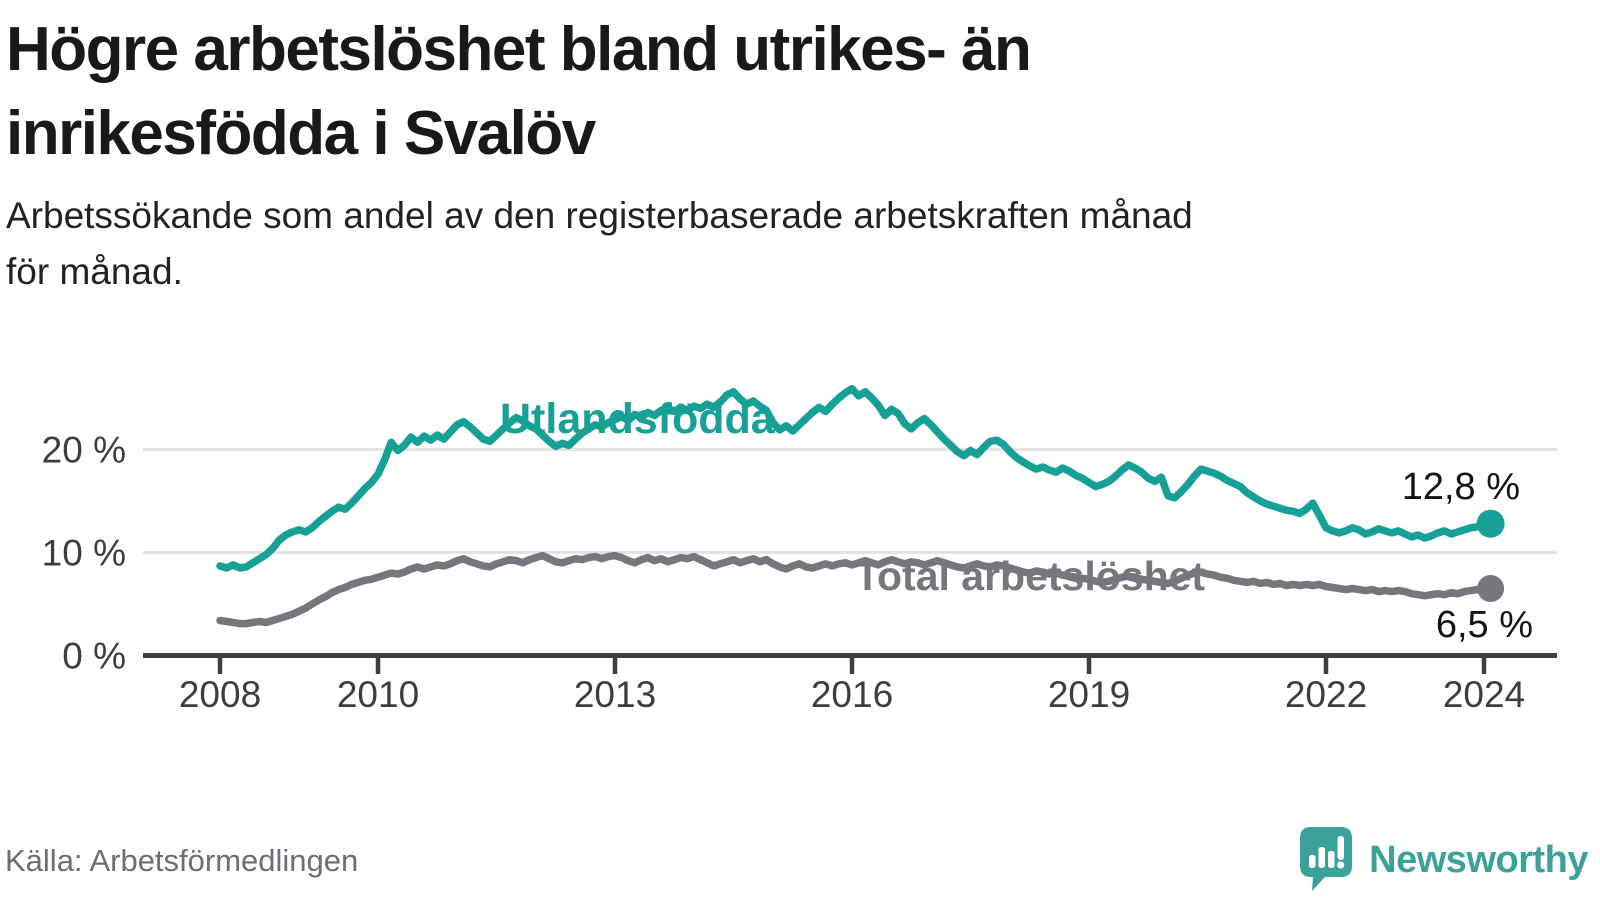 The image size is (1600, 900). I want to click on source-note: Källa: Arbetsförmedlingen, so click(182, 860).